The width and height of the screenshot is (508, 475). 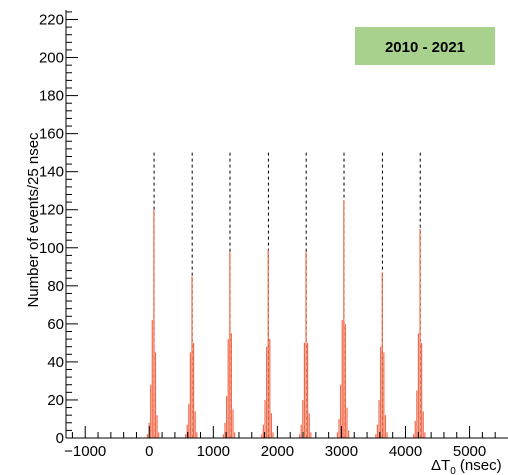 What do you see at coordinates (55, 400) in the screenshot?
I see `y-tick-label: 20` at bounding box center [55, 400].